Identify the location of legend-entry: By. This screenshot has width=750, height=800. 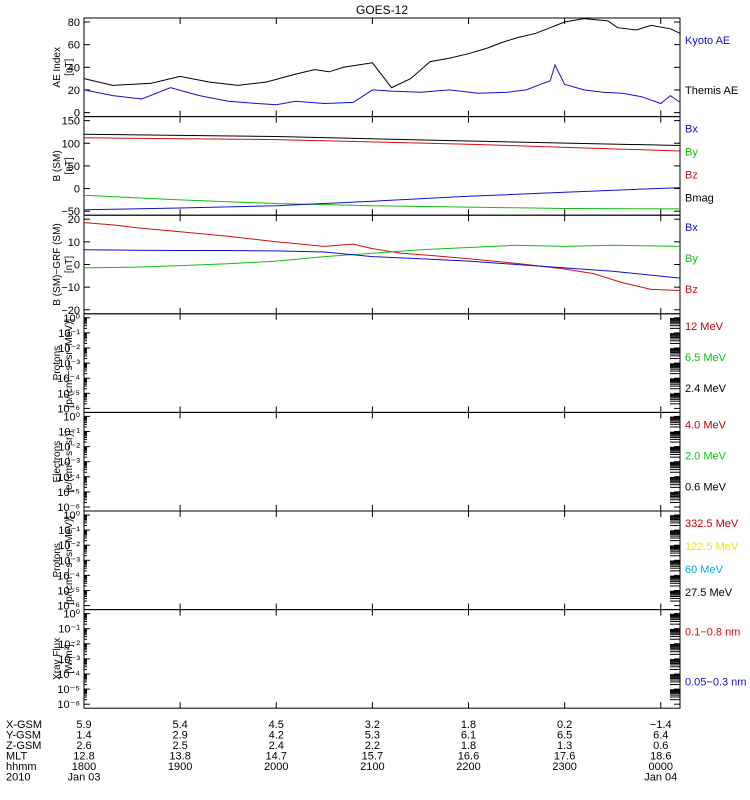
(691, 153).